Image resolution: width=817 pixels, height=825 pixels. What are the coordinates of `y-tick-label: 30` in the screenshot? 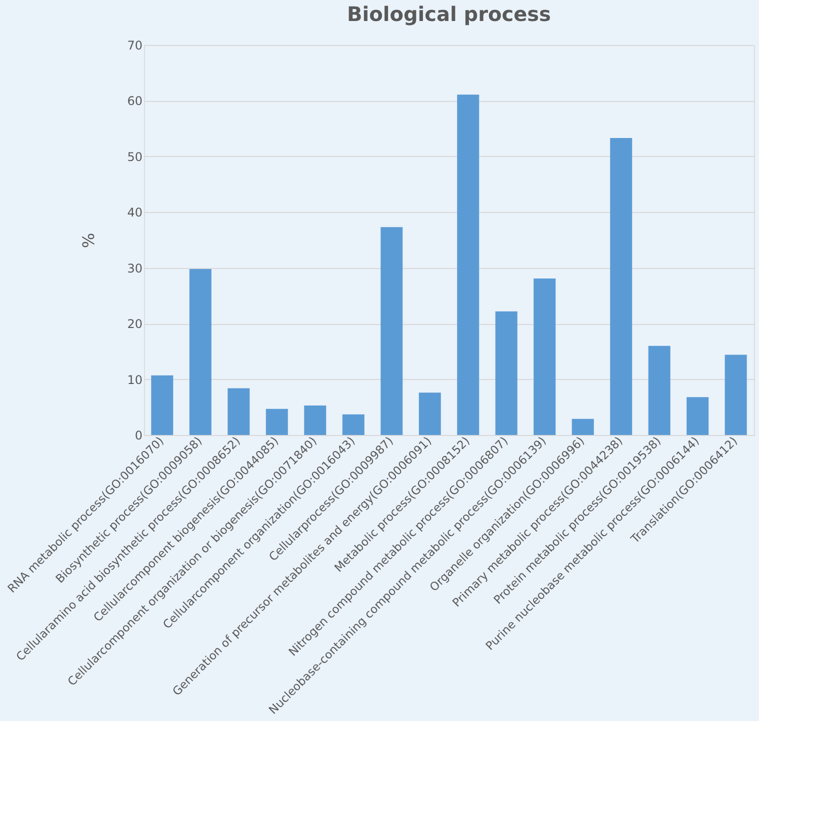 It's located at (134, 268).